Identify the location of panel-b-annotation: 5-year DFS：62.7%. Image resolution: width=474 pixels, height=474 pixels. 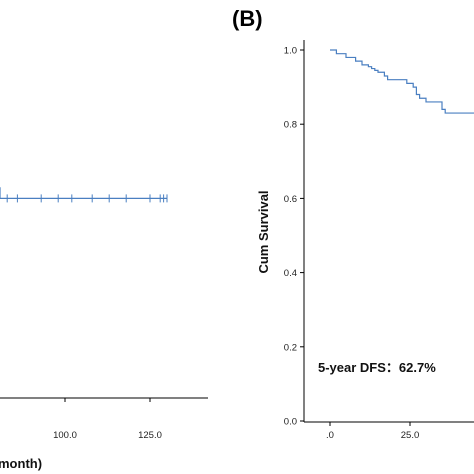
(377, 367).